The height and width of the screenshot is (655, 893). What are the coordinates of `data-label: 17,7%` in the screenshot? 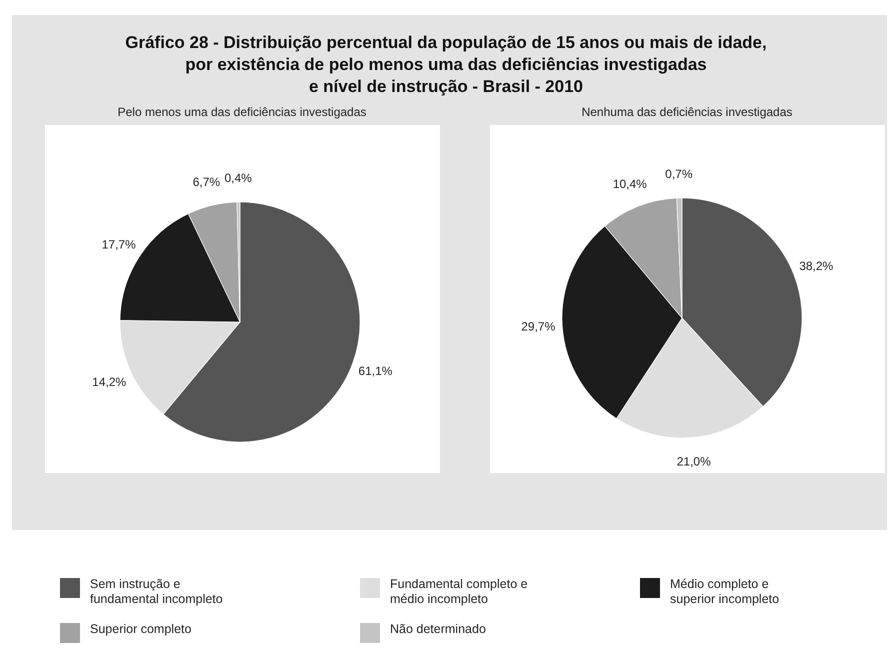 It's located at (119, 244).